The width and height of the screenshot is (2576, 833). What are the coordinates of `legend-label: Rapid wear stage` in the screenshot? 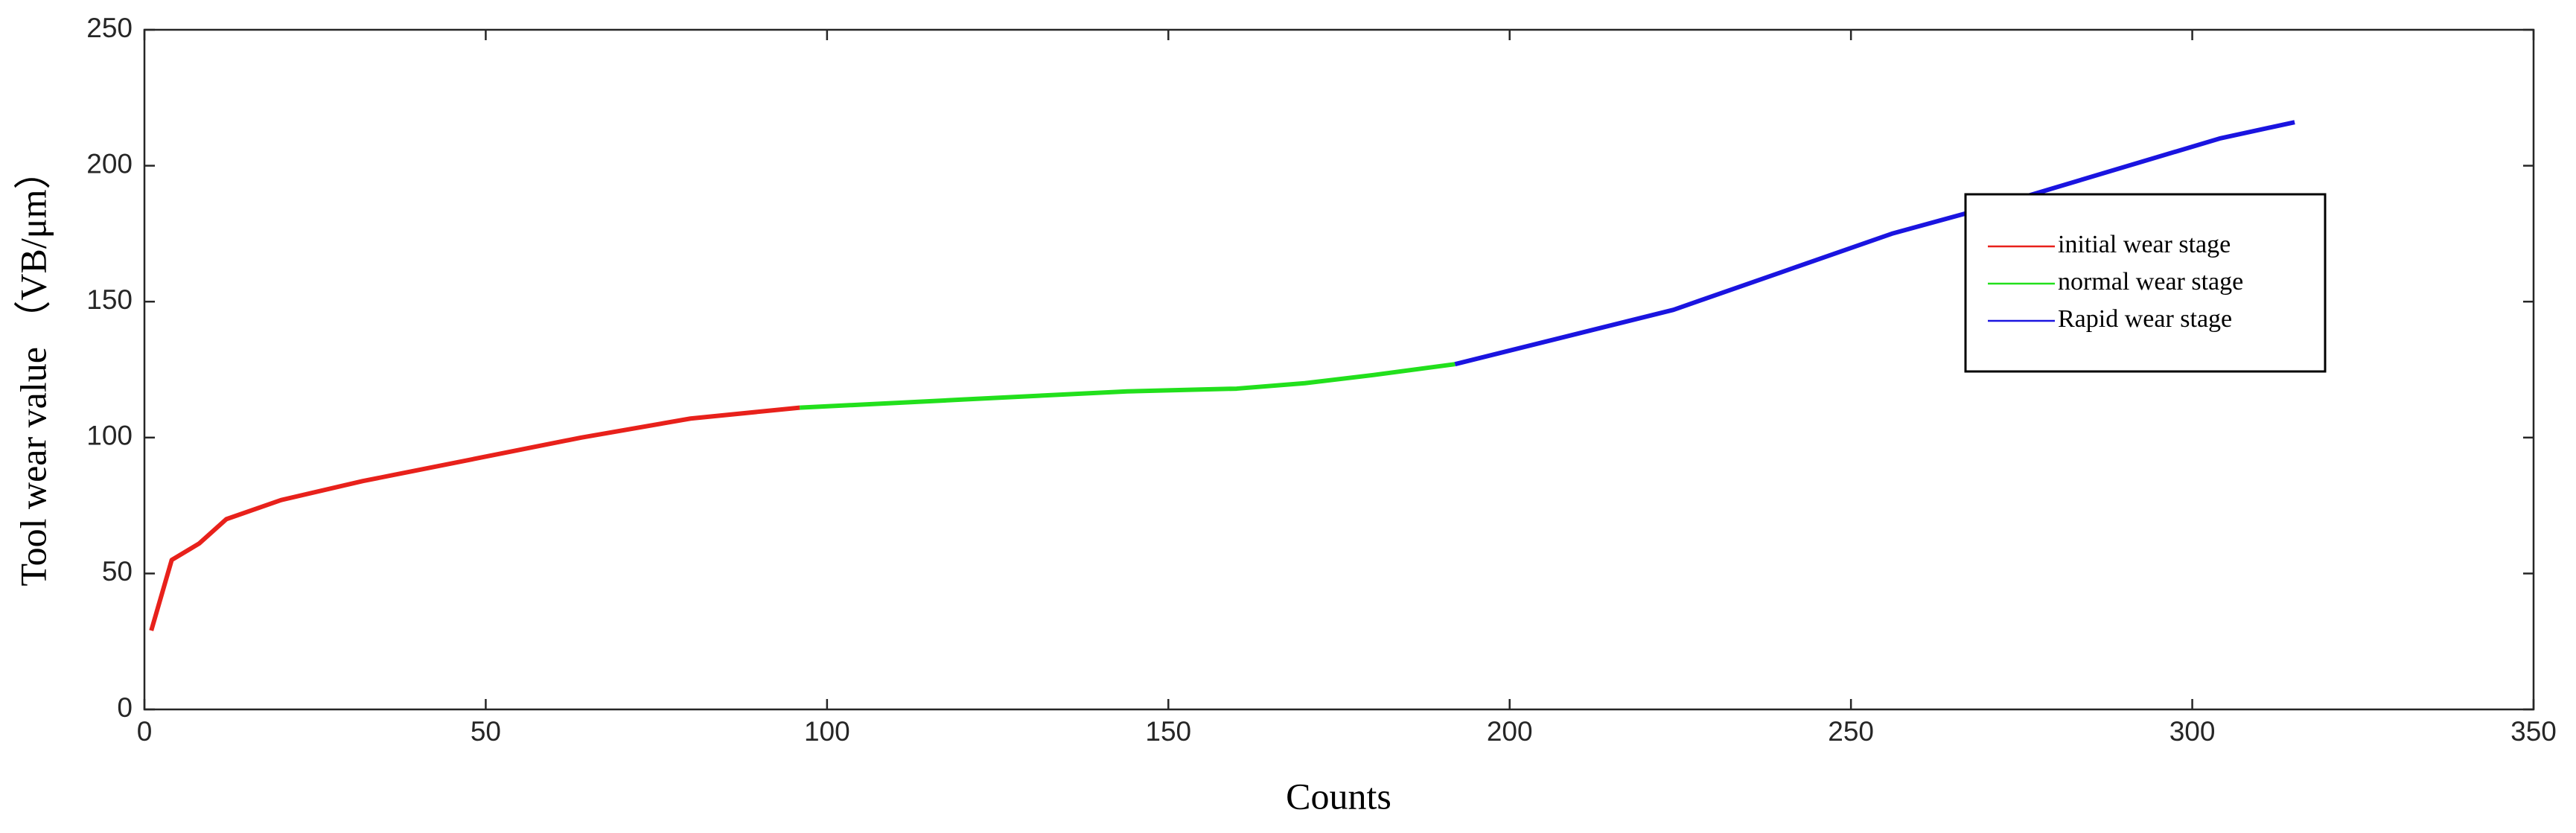 It's located at (2145, 319).